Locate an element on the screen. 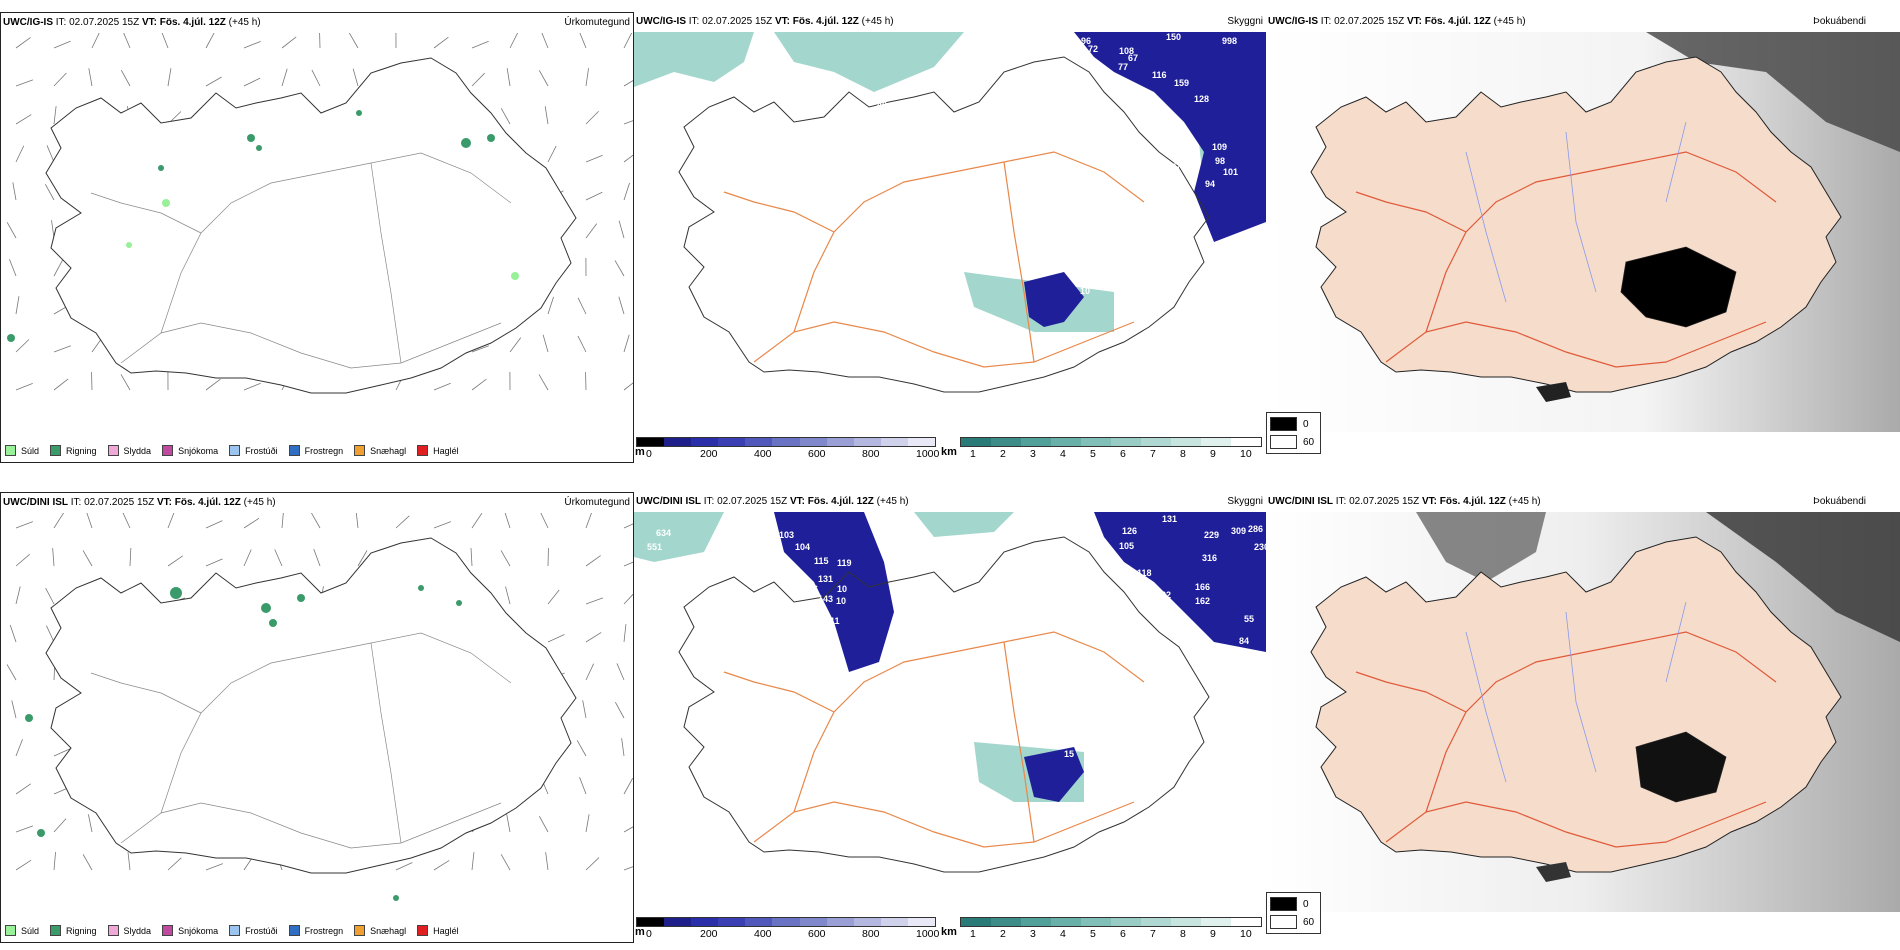 This screenshot has width=1900, height=950. legend-label: Slydda is located at coordinates (137, 930).